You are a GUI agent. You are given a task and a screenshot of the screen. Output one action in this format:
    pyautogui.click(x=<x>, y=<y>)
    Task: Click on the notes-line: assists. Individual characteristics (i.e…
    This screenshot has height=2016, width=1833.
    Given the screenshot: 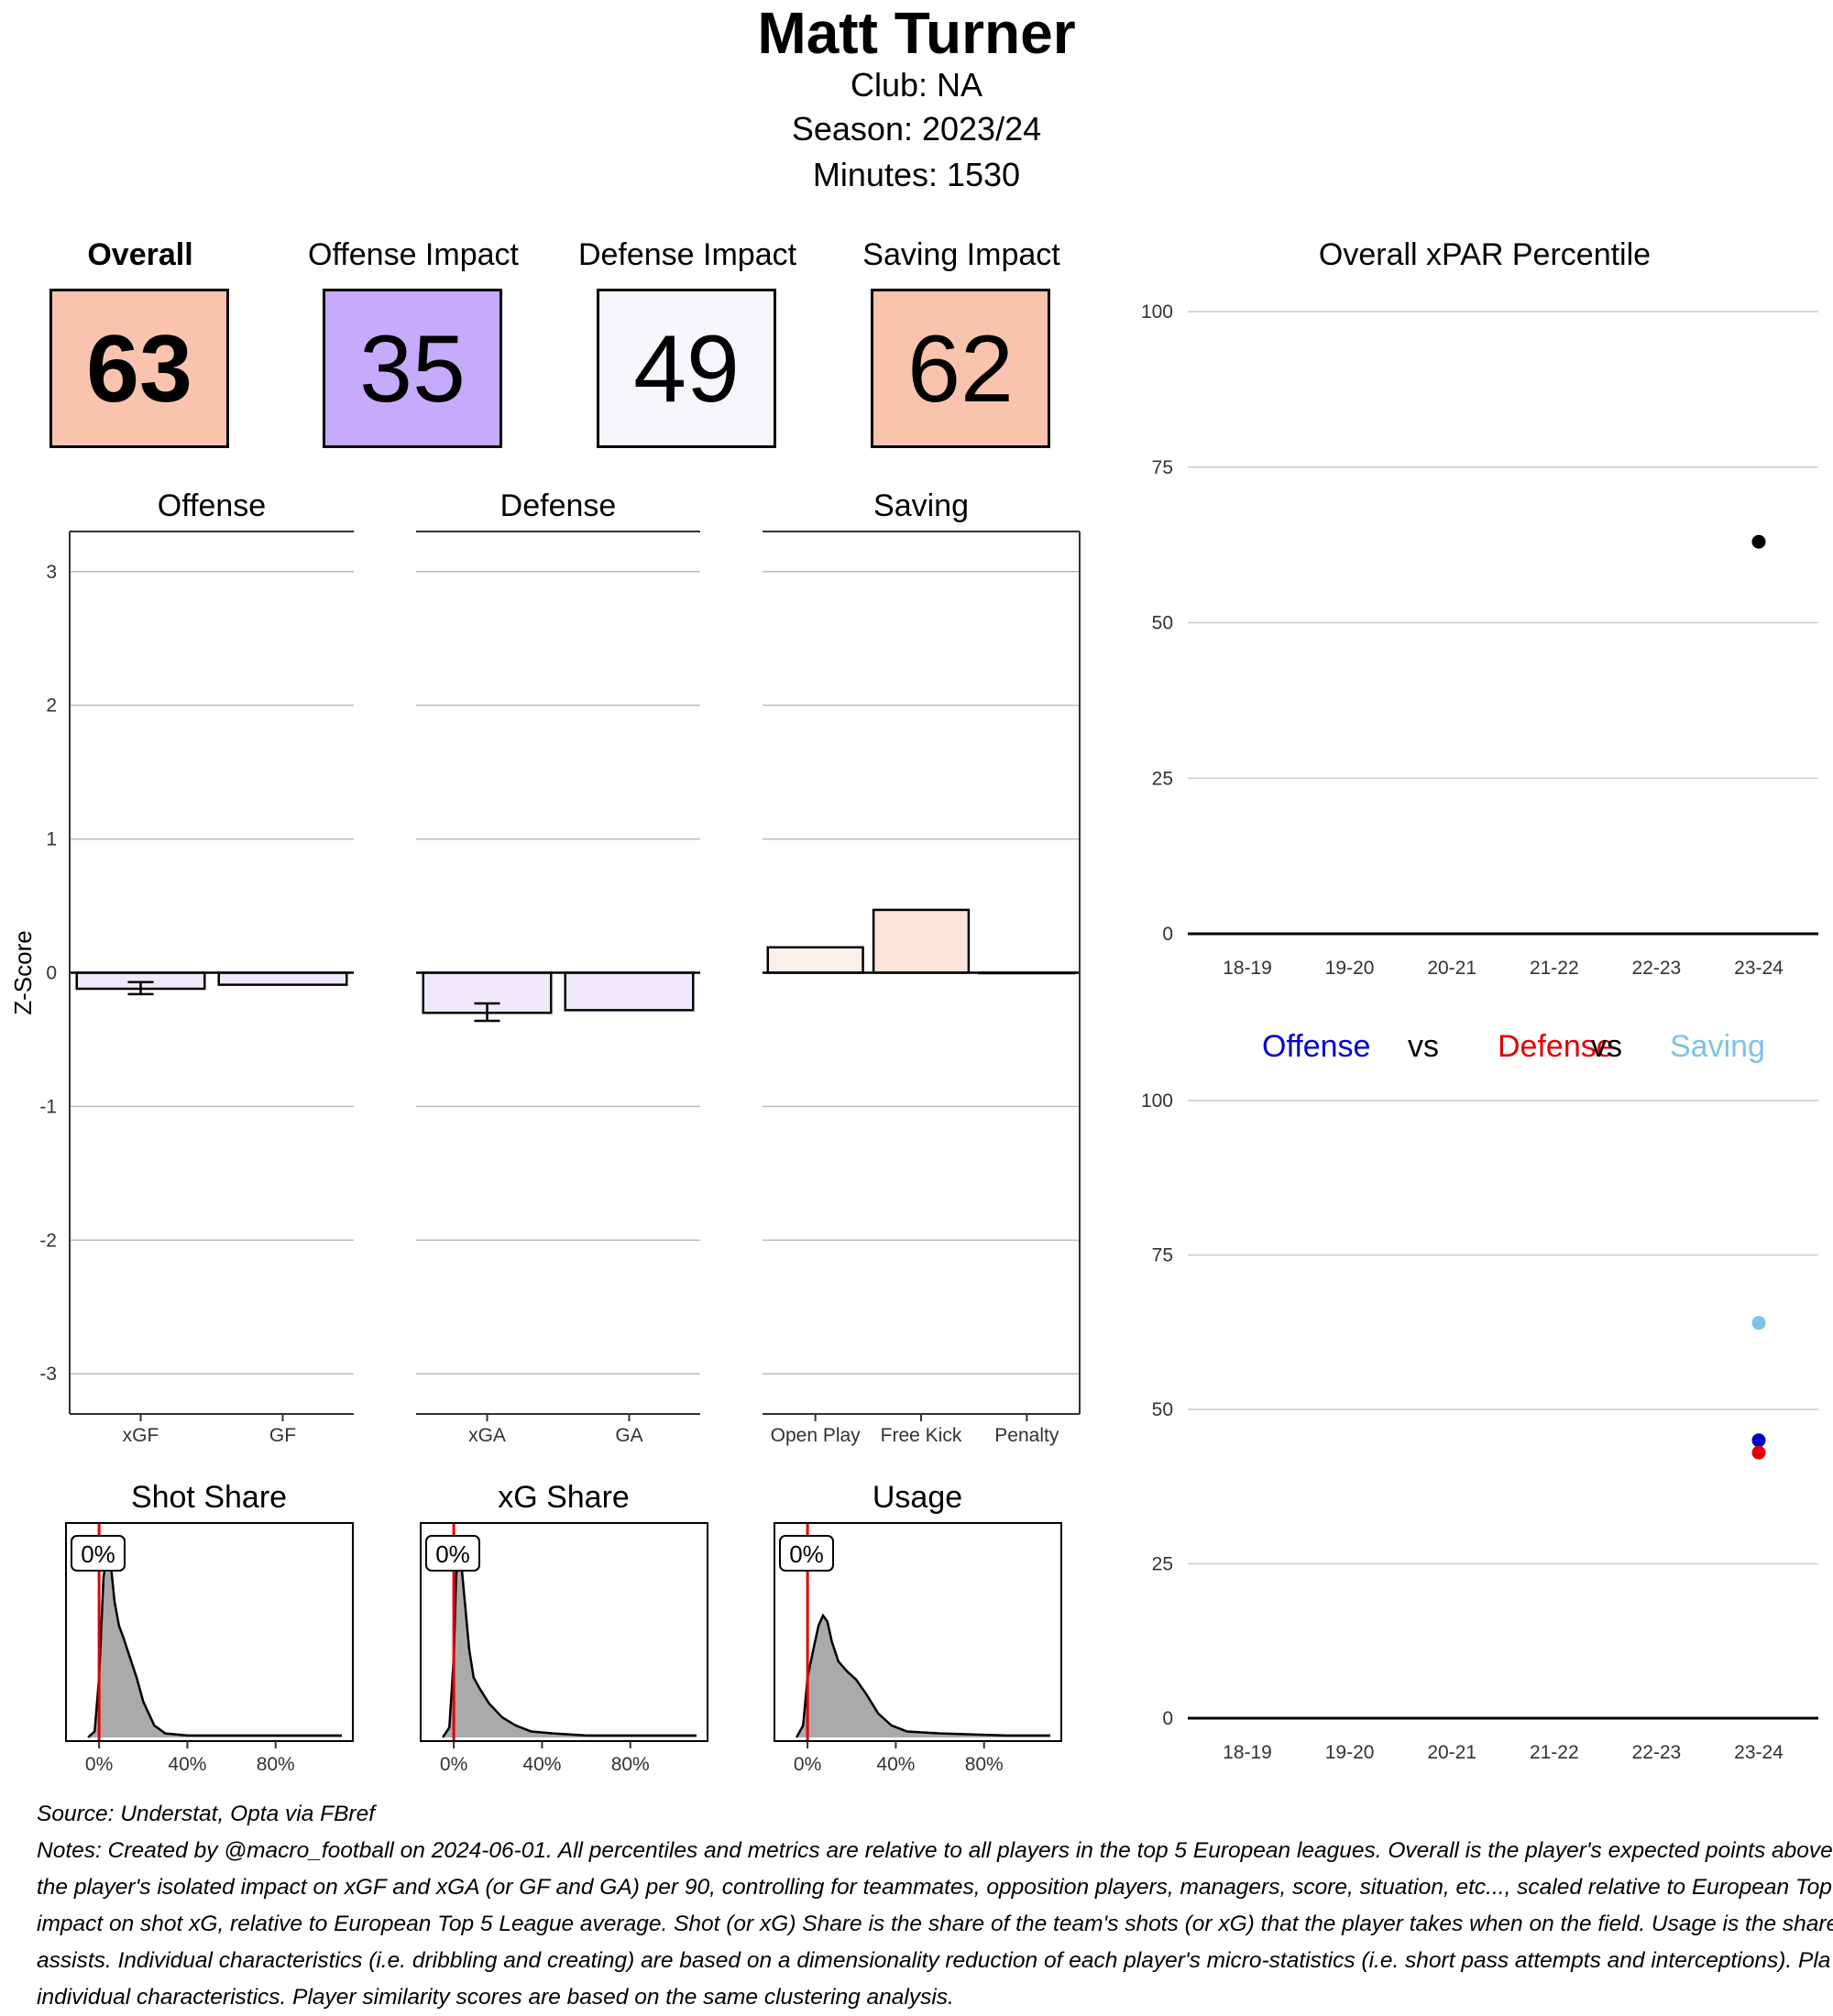 What is the action you would take?
    pyautogui.click(x=934, y=1960)
    